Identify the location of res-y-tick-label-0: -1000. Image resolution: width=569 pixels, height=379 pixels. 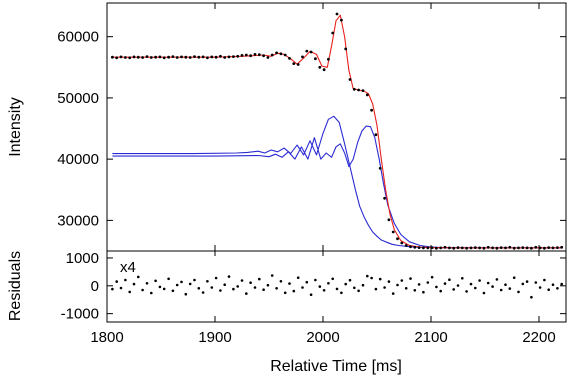
(80, 314).